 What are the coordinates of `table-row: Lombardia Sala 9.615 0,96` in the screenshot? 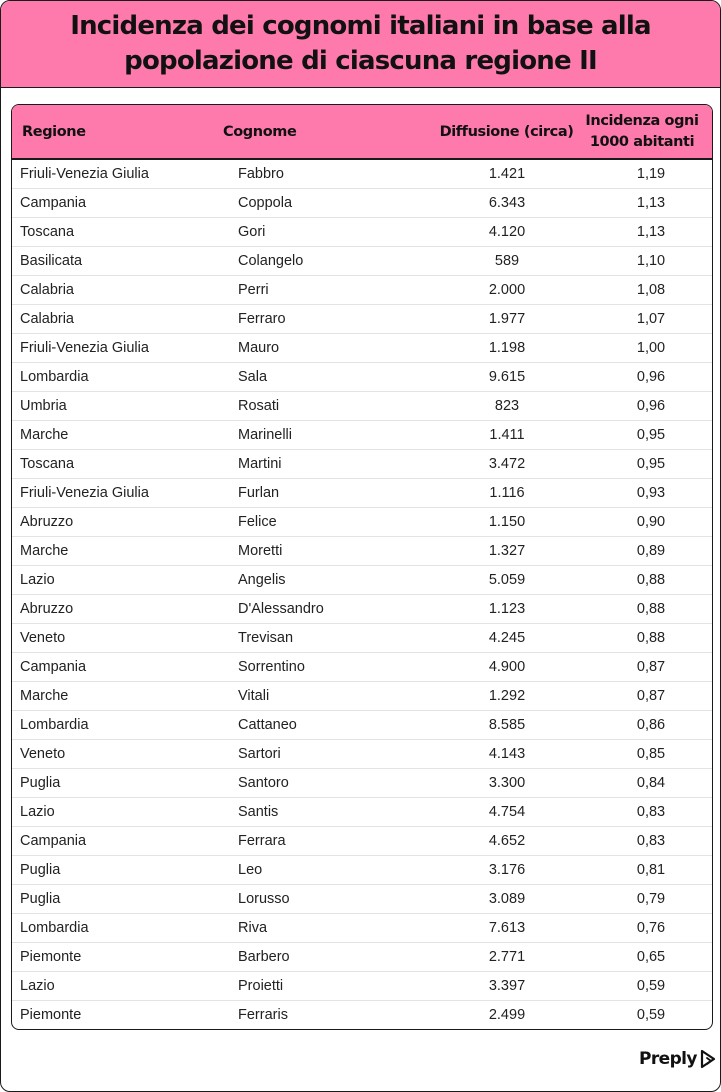 It's located at (362, 377).